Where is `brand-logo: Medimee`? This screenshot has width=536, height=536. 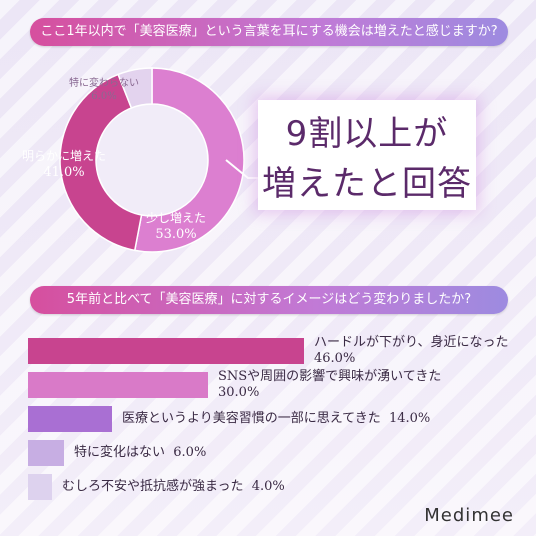
brand-logo: Medimee is located at coordinates (469, 515).